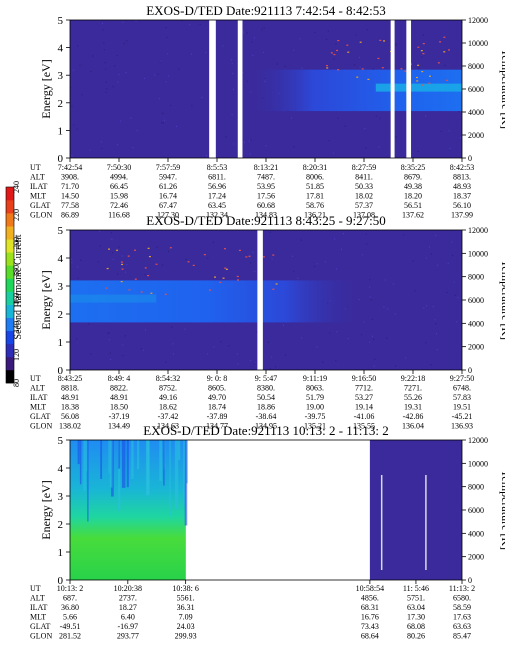  I want to click on table-cell: 80.26, so click(416, 636).